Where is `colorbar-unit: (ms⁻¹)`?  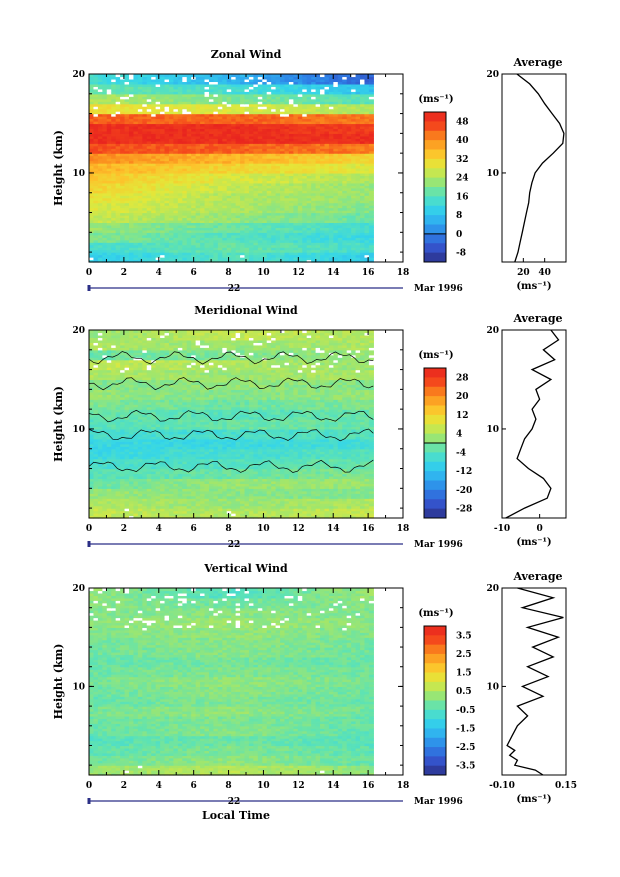
colorbar-unit: (ms⁻¹) is located at coordinates (435, 99).